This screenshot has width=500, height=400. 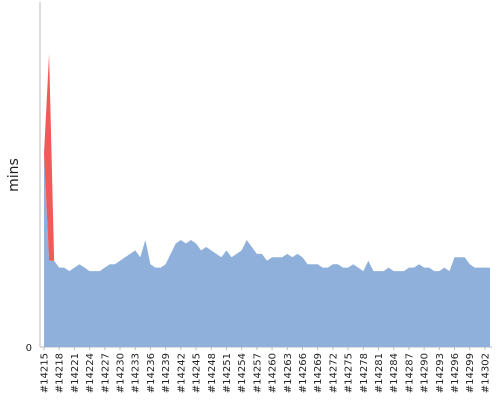 I want to click on x-tick-label: #14302, so click(x=485, y=373).